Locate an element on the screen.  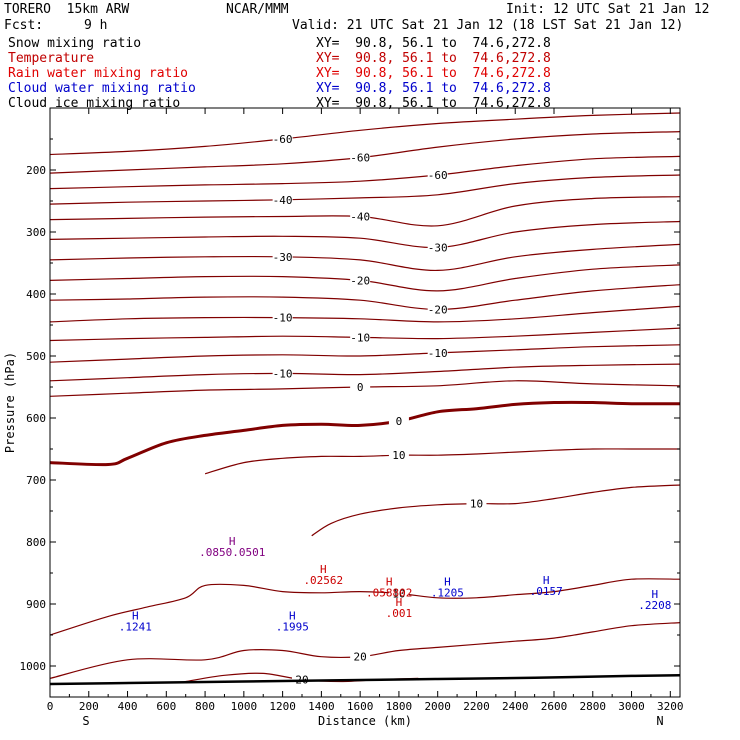
contour-label: -20 is located at coordinates (438, 310).